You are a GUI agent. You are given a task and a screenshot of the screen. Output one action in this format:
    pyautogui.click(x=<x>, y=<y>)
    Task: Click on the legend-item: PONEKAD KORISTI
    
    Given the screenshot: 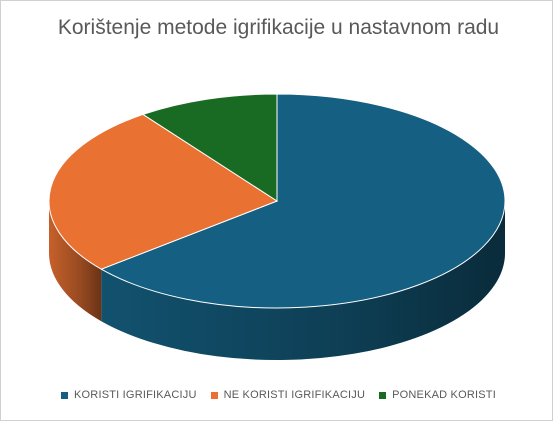 What is the action you would take?
    pyautogui.click(x=437, y=395)
    